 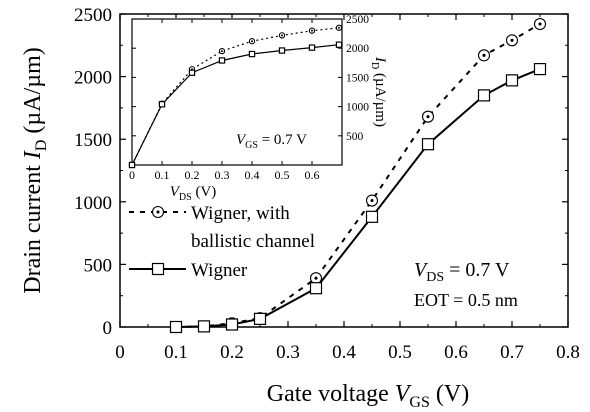 What do you see at coordinates (252, 175) in the screenshot?
I see `inset-x-tick-label: 0.4` at bounding box center [252, 175].